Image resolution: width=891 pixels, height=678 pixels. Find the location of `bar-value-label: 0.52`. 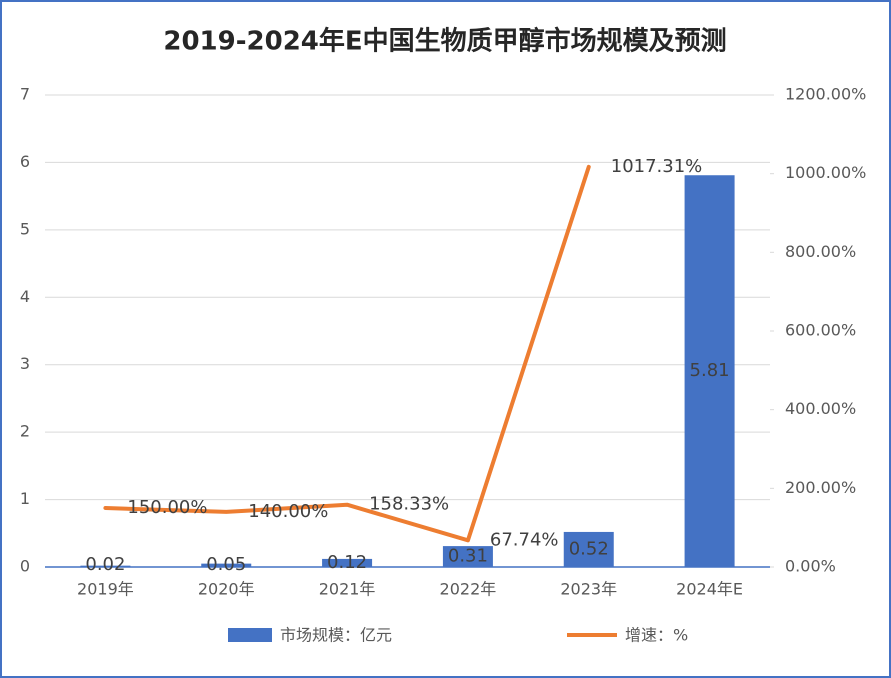

bar-value-label: 0.52 is located at coordinates (589, 548).